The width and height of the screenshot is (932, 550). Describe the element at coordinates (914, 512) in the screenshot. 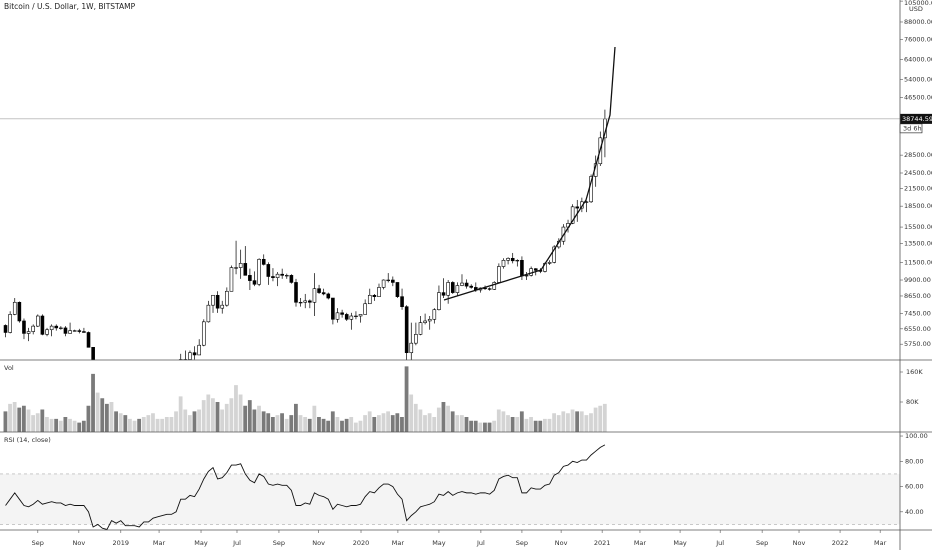

I see `rsi-tick-label: 40.00` at that location.